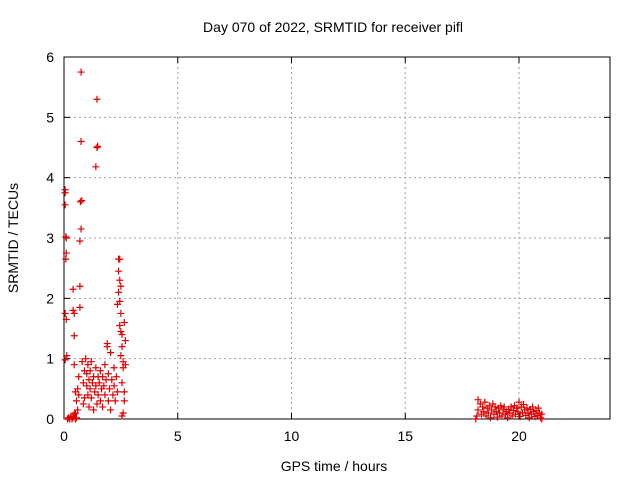 The width and height of the screenshot is (640, 480). I want to click on y-tick-label: 4, so click(50, 178).